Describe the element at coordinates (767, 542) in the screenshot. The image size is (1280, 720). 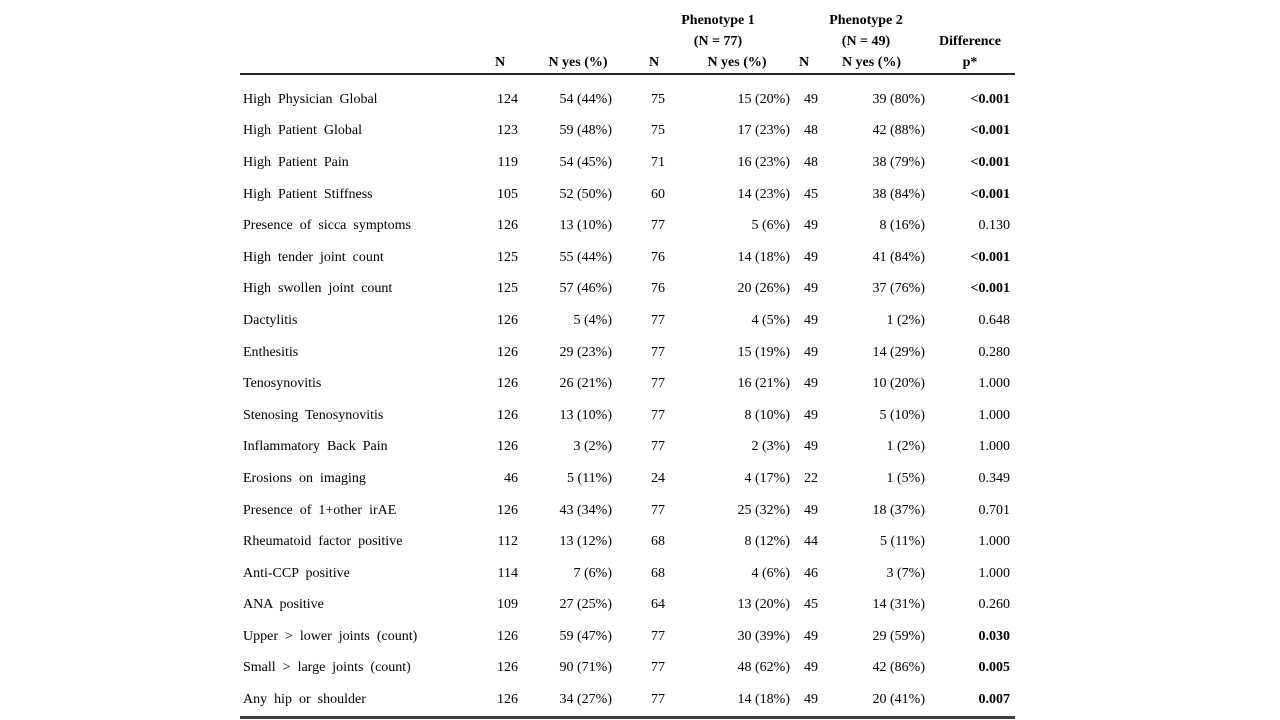
I see `cell-phenotype1-n-yes: 8 (12%)` at that location.